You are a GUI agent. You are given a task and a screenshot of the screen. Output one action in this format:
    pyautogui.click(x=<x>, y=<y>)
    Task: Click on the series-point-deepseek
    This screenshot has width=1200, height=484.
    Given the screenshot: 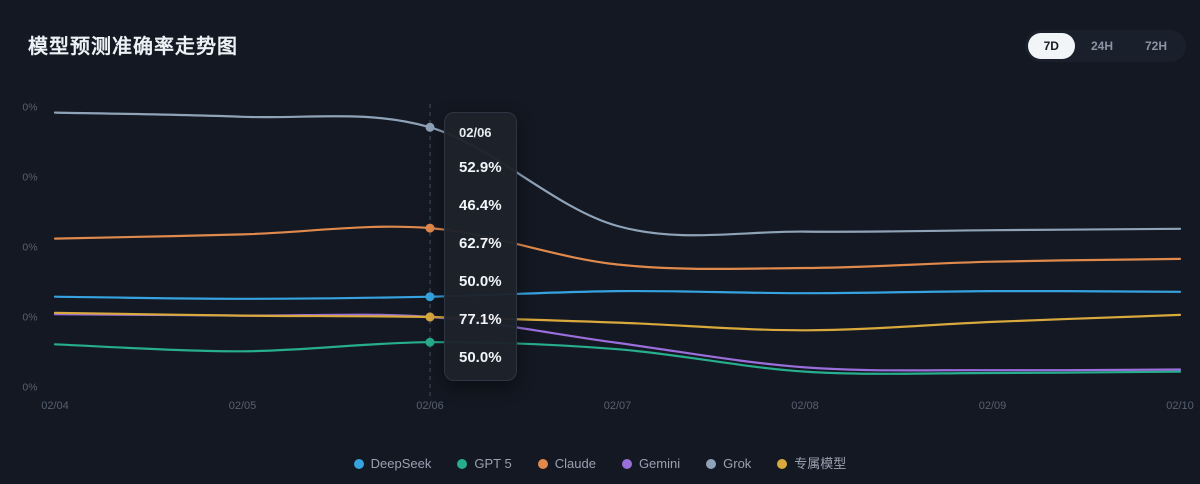 What is the action you would take?
    pyautogui.click(x=430, y=297)
    